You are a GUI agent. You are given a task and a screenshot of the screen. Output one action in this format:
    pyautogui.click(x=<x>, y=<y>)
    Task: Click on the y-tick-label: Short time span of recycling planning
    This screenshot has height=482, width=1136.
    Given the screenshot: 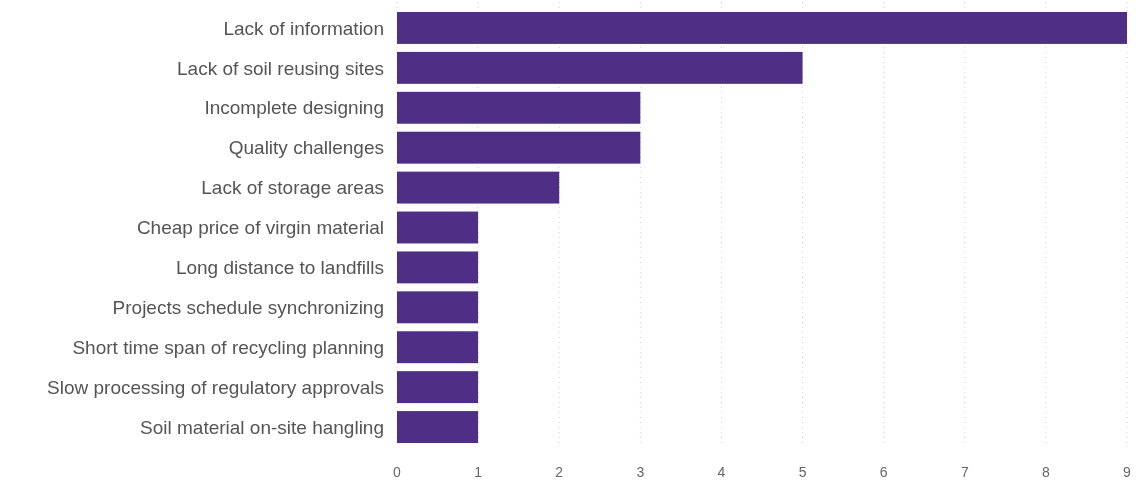 What is the action you would take?
    pyautogui.click(x=228, y=347)
    